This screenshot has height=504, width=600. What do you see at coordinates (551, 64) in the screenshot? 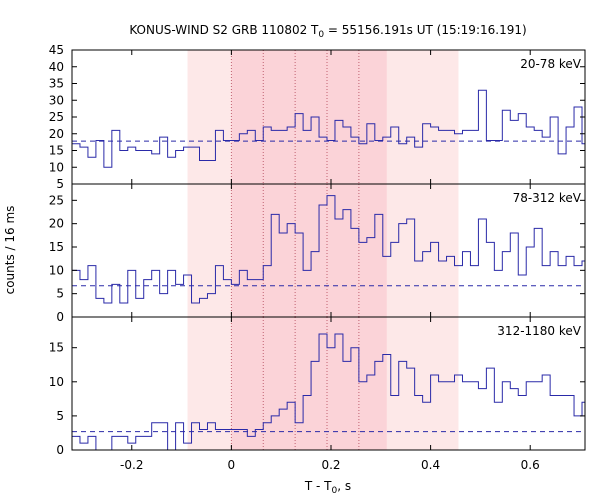
I see `energy-band-label: 20-78 keV` at bounding box center [551, 64].